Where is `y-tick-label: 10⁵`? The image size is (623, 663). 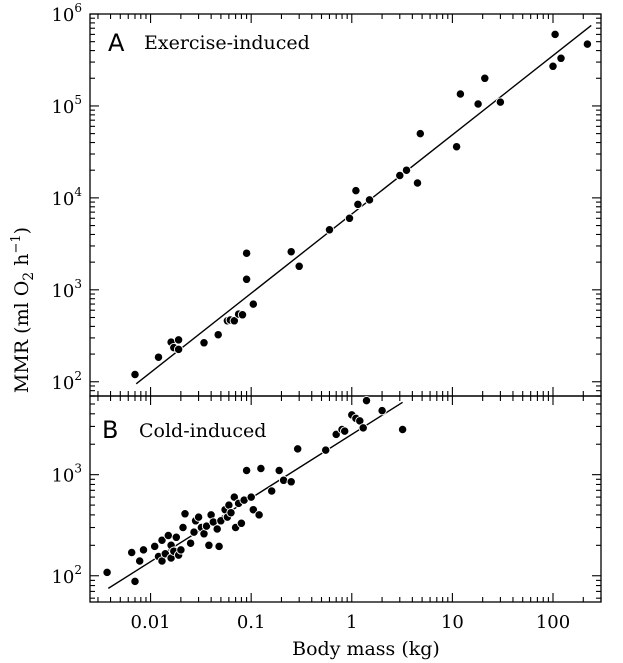
y-tick-label: 10⁵ is located at coordinates (66, 105).